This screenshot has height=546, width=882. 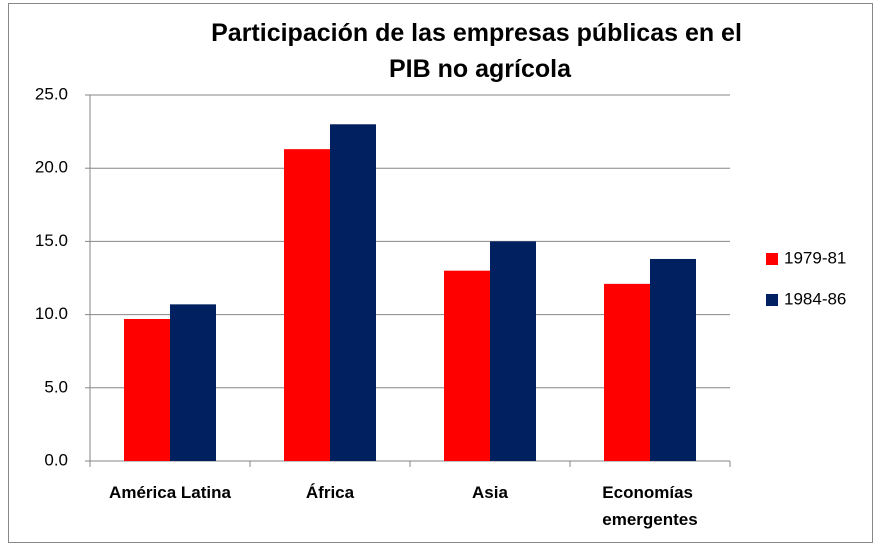 I want to click on x-tick-label: África, so click(x=330, y=492).